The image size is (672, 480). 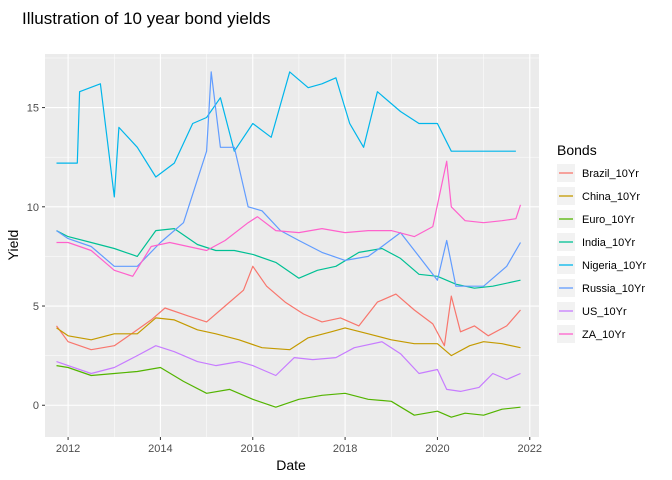 I want to click on series-line-india-10yr, so click(x=288, y=258).